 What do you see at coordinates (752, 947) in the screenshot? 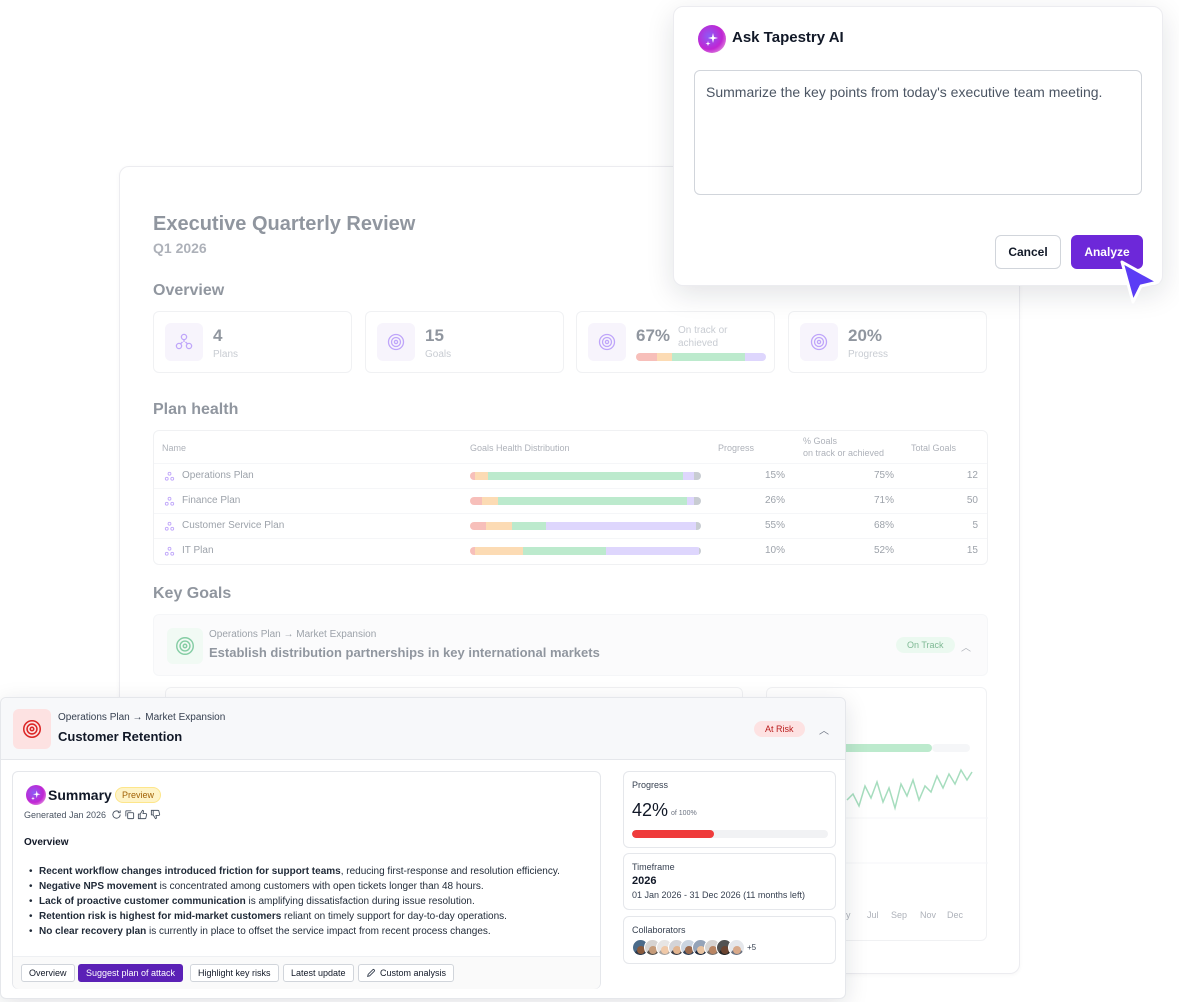
I see `more-collaborators-count: +5` at bounding box center [752, 947].